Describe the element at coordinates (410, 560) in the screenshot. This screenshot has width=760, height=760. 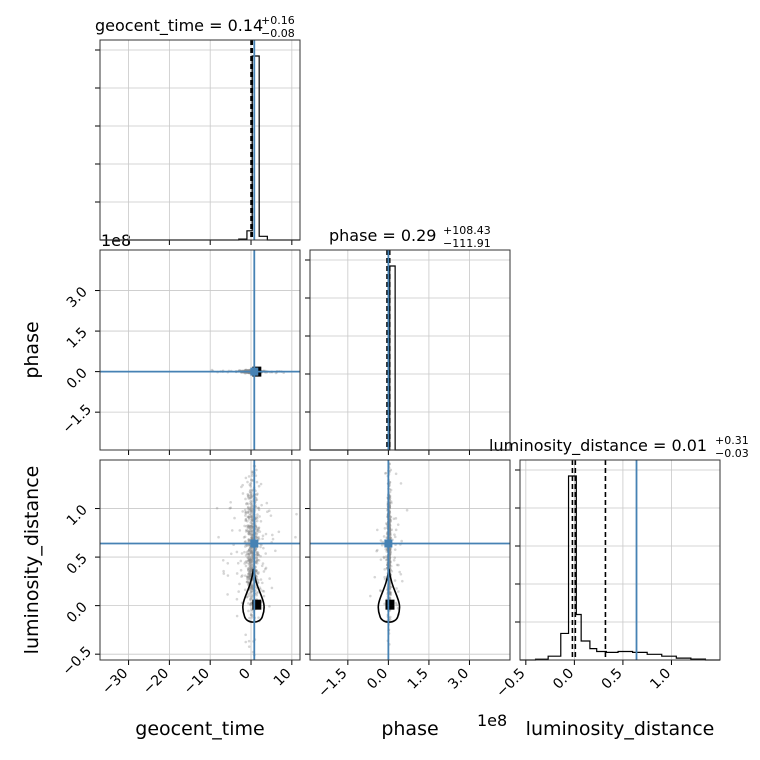
I see `panel-luminosity-distance-vs-phase` at that location.